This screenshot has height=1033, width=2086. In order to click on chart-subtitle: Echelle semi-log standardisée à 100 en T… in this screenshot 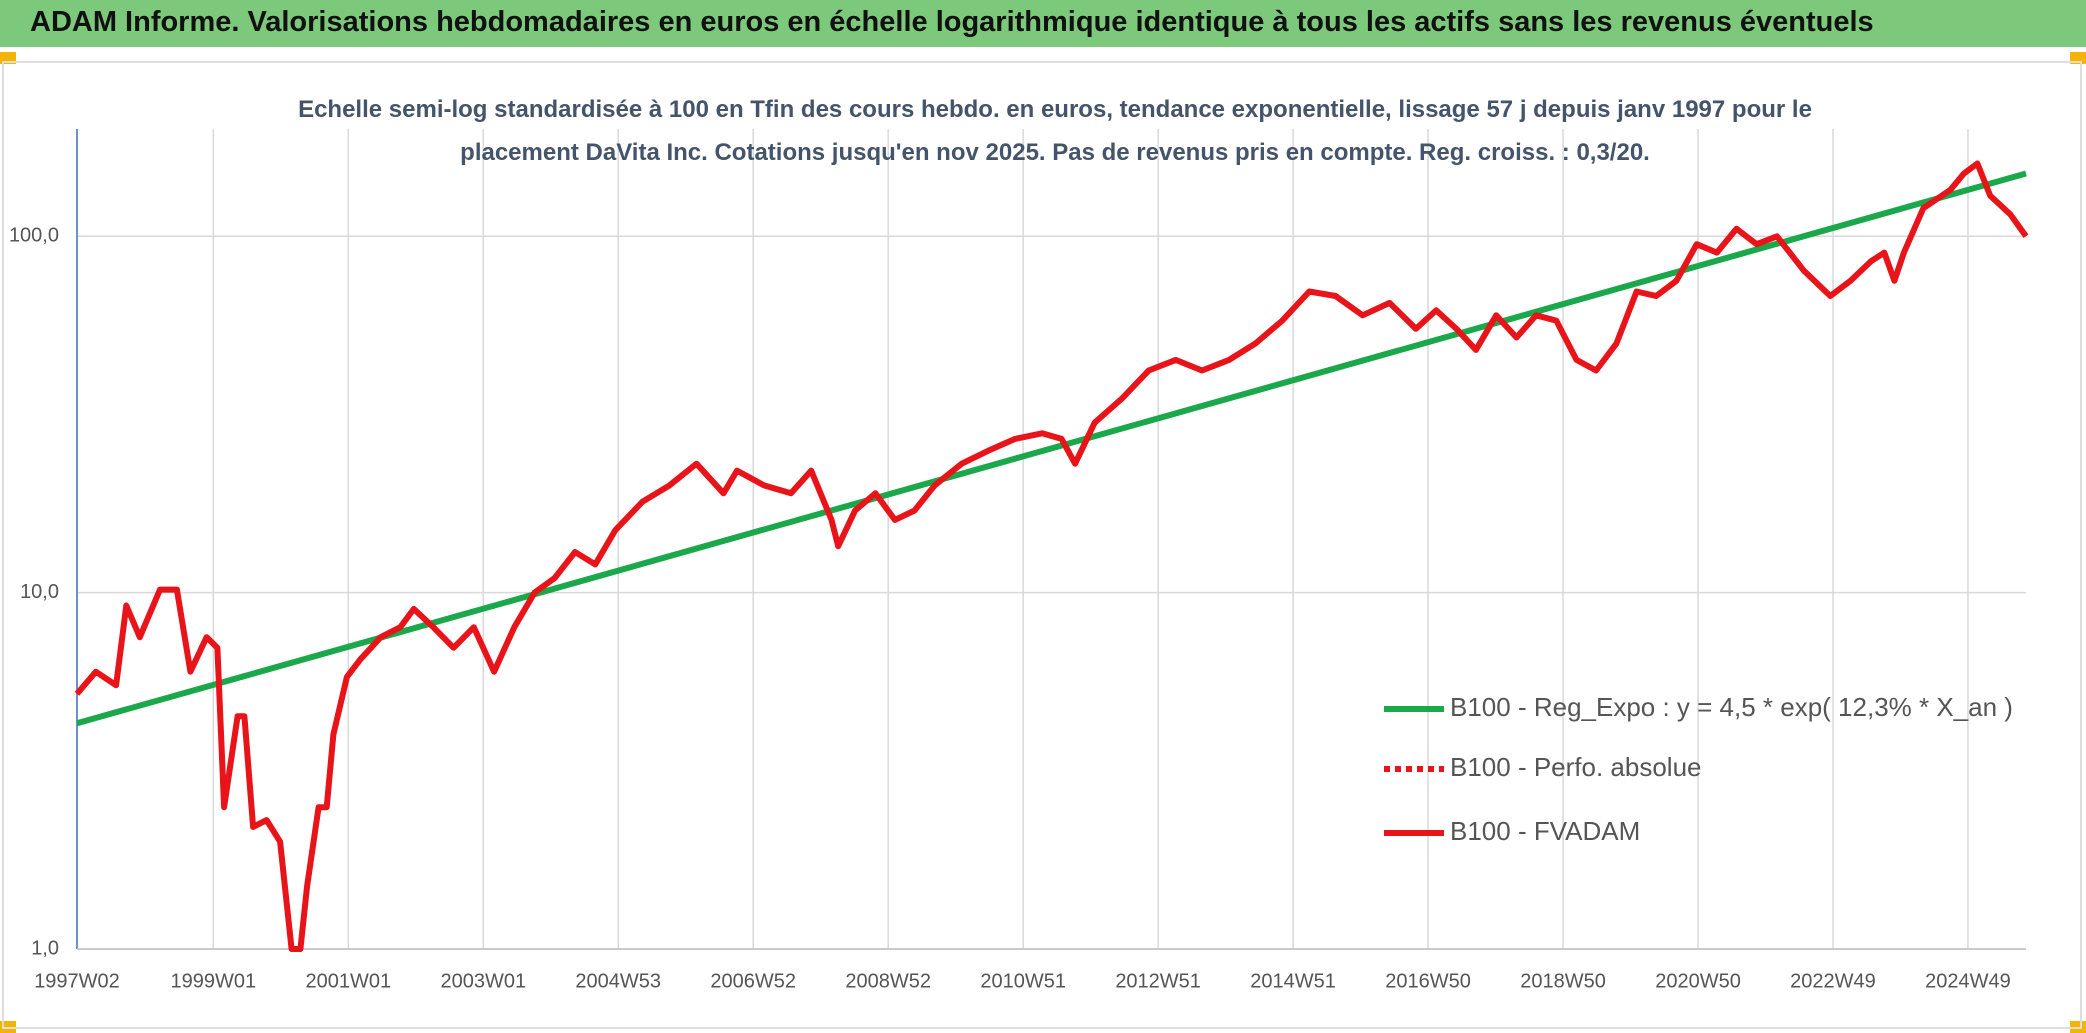, I will do `click(1055, 131)`.